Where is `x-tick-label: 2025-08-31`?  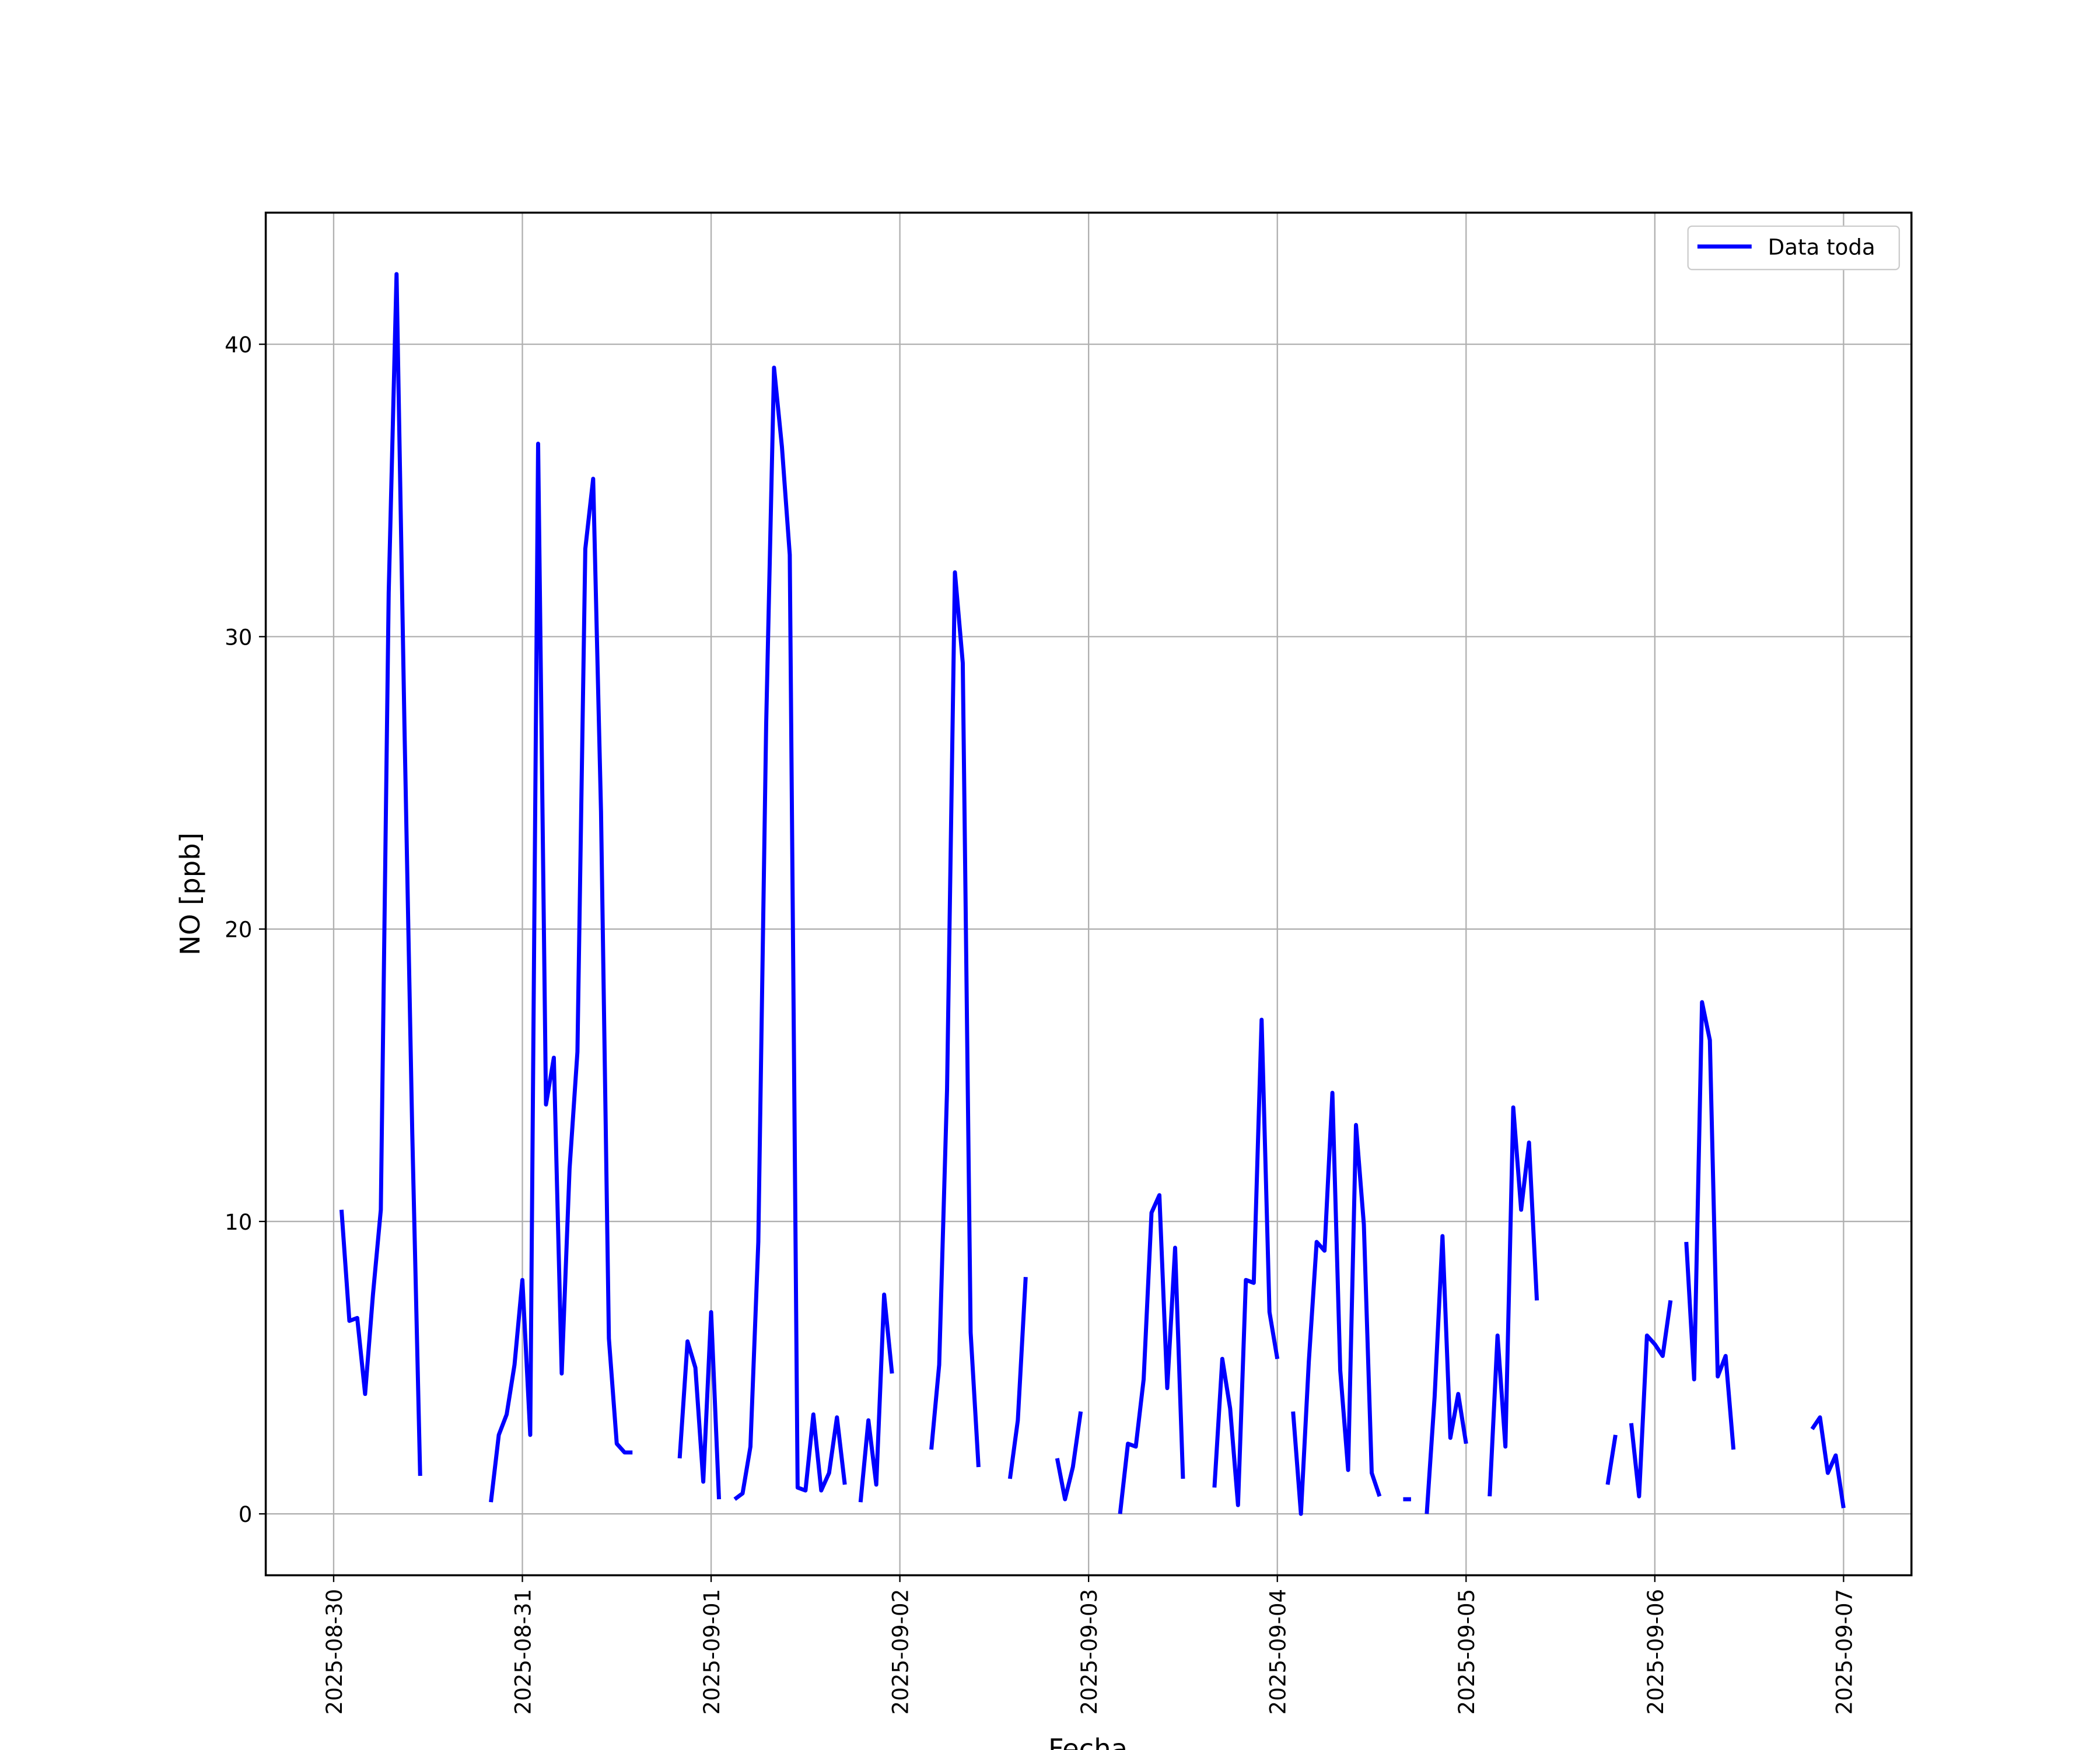 x-tick-label: 2025-08-31 is located at coordinates (523, 1652).